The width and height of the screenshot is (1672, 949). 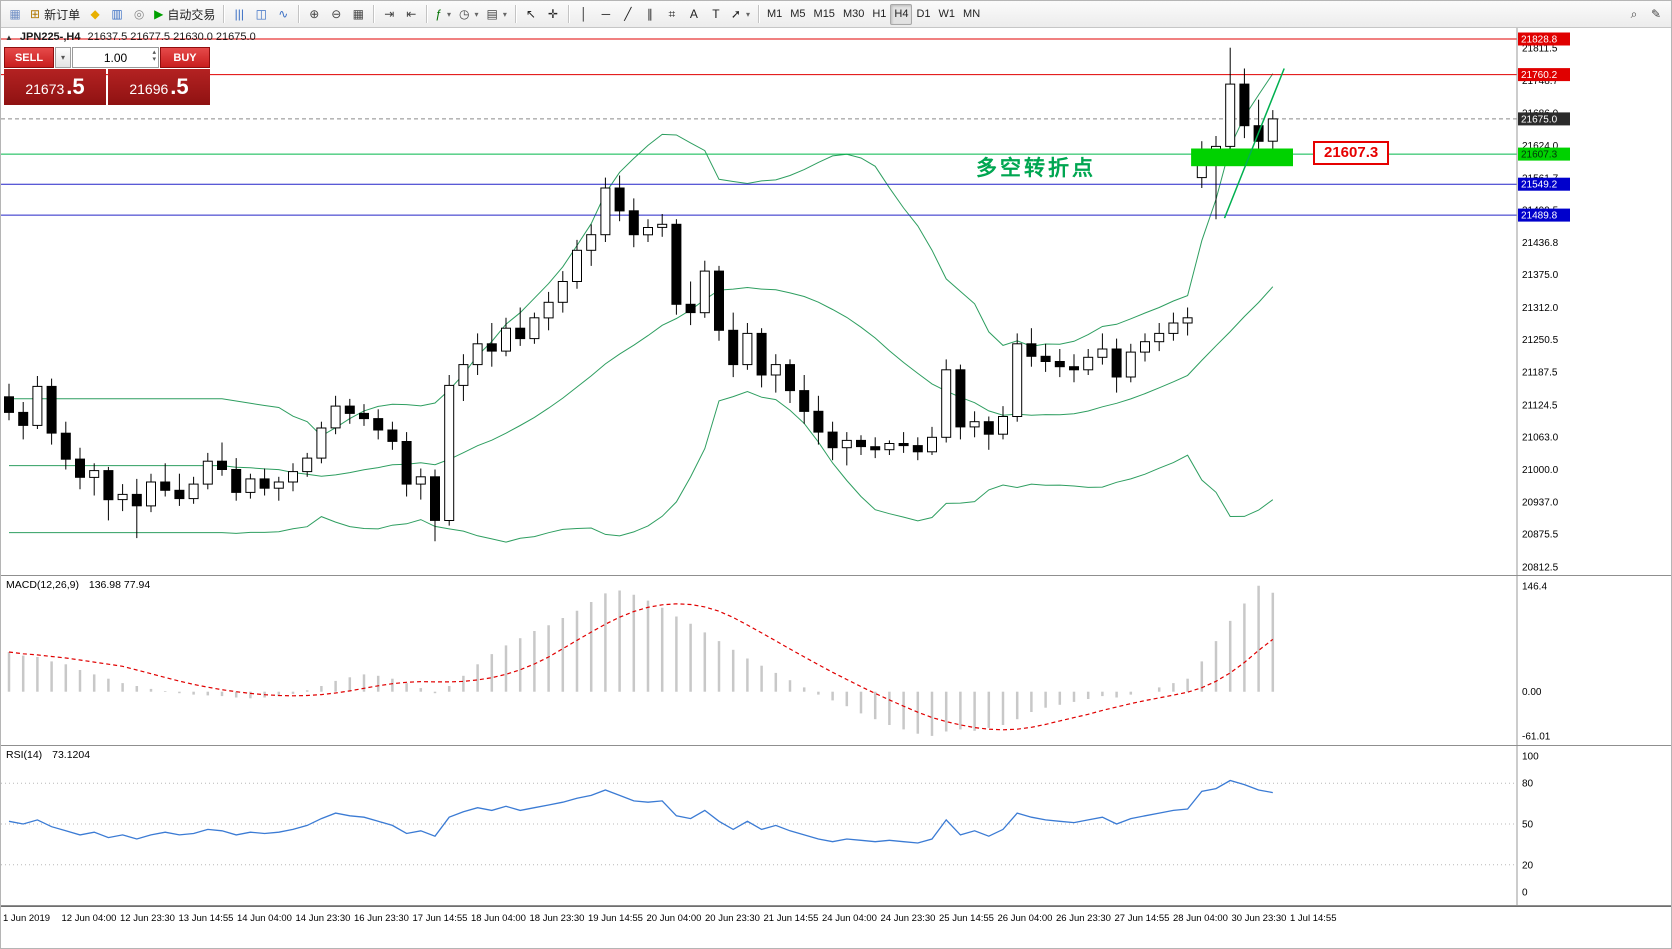 What do you see at coordinates (35, 14) in the screenshot?
I see `new-order-icon: ⊞` at bounding box center [35, 14].